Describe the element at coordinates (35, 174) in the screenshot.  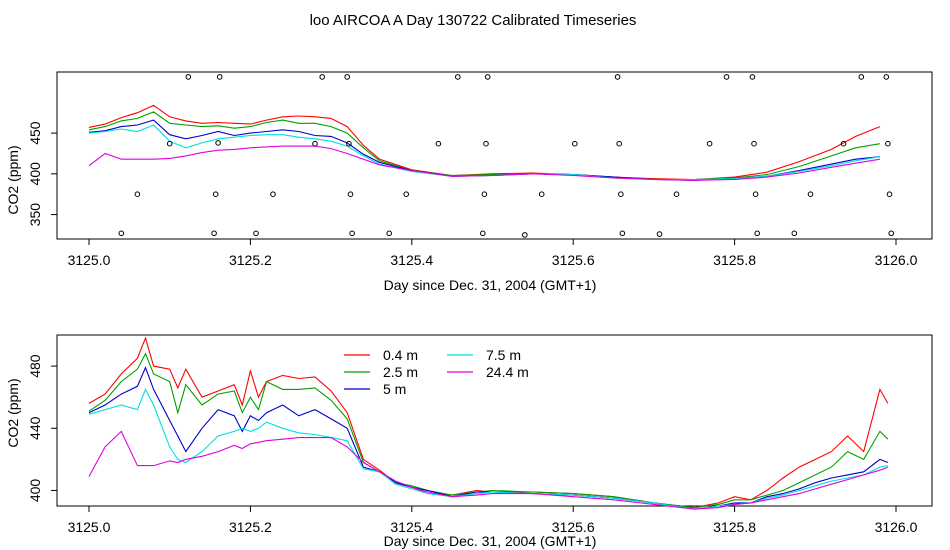
I see `top-y-tick-label: 400` at that location.